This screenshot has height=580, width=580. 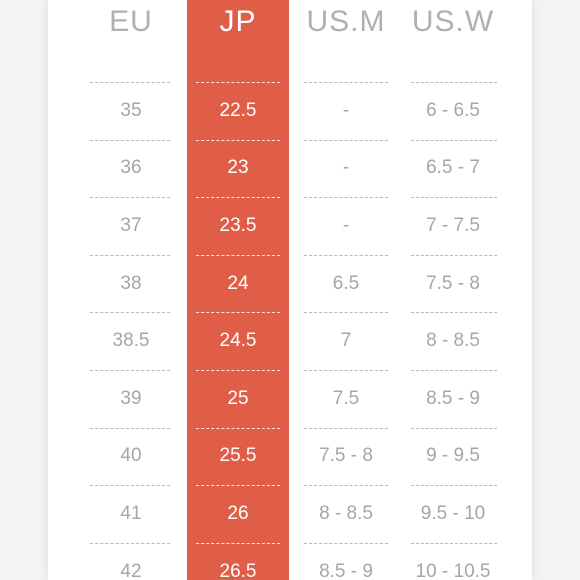 What do you see at coordinates (238, 110) in the screenshot?
I see `cell-jp: 22.5` at bounding box center [238, 110].